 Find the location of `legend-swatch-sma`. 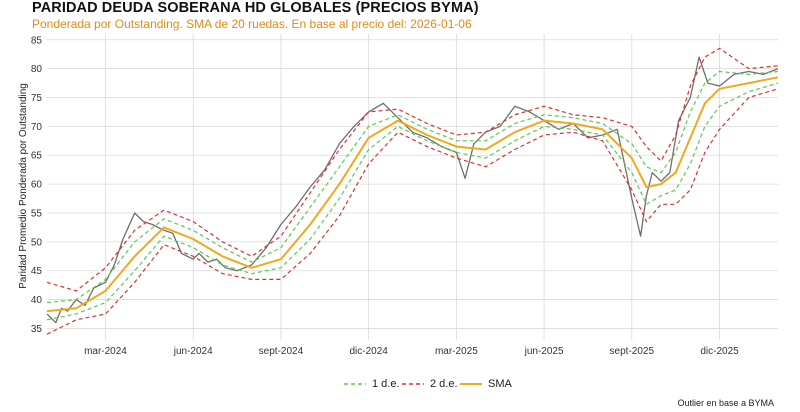

legend-swatch-sma is located at coordinates (471, 384).